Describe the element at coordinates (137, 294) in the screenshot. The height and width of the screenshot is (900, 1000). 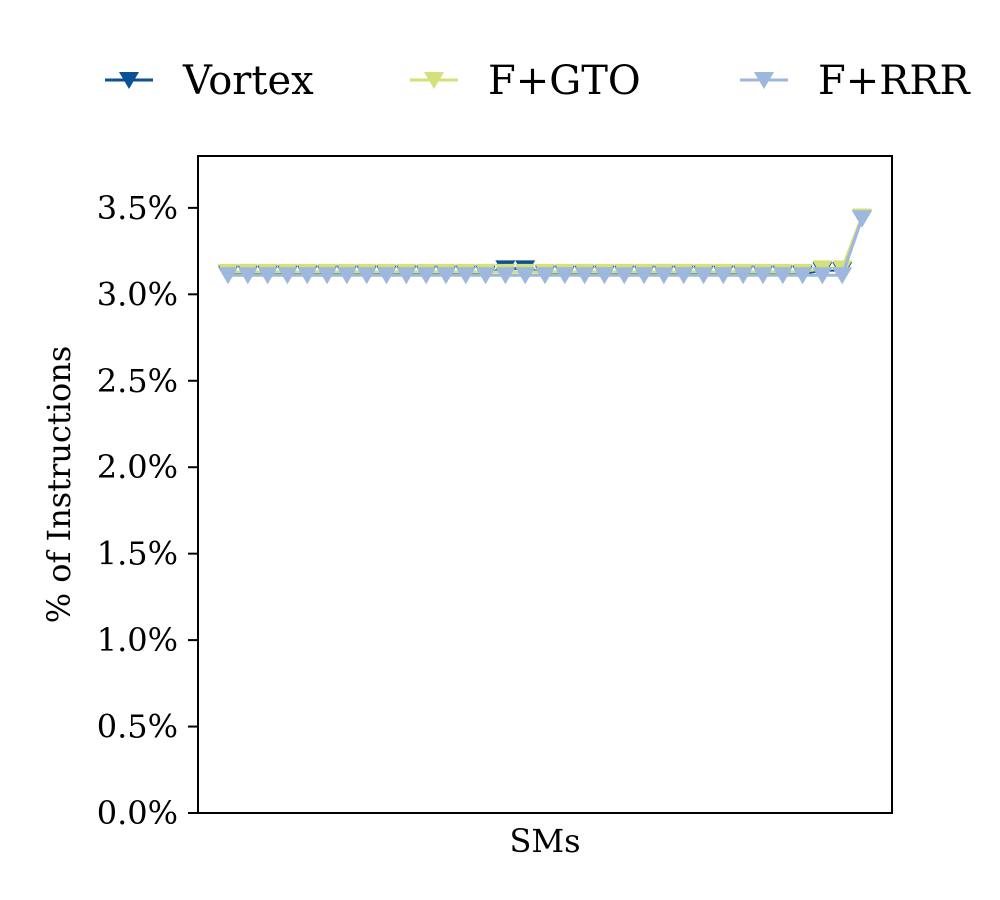
I see `y-tick-label: 3.0%` at that location.